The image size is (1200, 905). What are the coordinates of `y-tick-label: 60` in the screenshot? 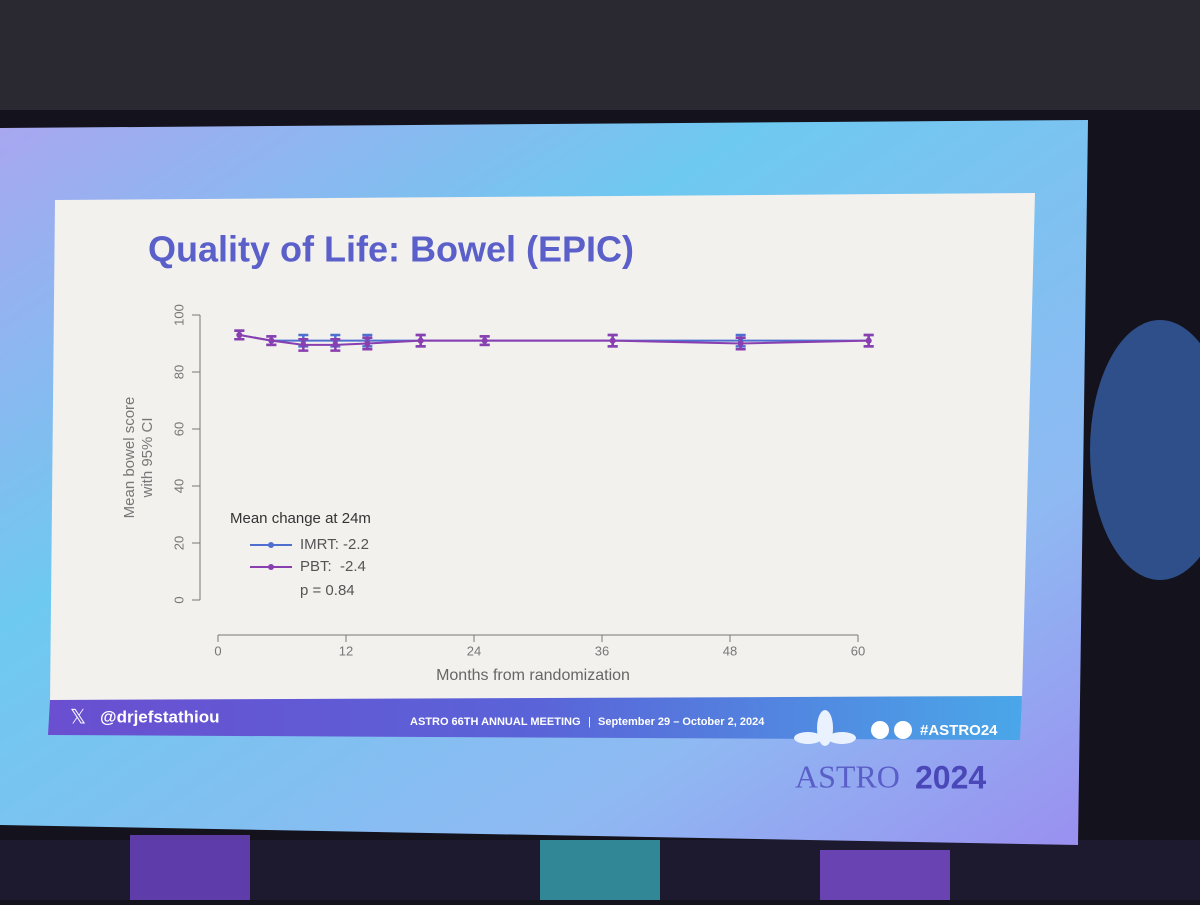 It's located at (178, 429).